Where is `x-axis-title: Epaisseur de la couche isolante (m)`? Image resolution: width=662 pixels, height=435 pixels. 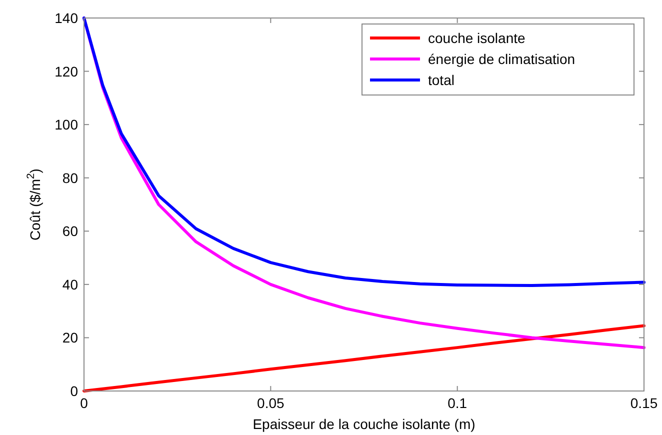 x-axis-title: Epaisseur de la couche isolante (m) is located at coordinates (364, 424).